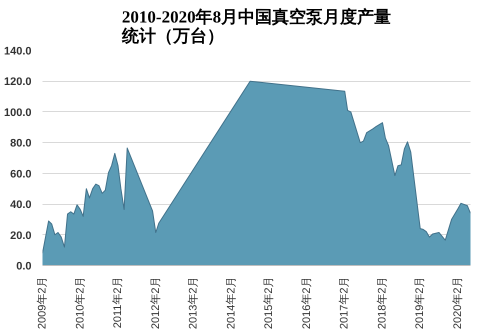 This screenshot has width=496, height=334. What do you see at coordinates (21, 174) in the screenshot?
I see `y-tick-label: 60.0` at bounding box center [21, 174].